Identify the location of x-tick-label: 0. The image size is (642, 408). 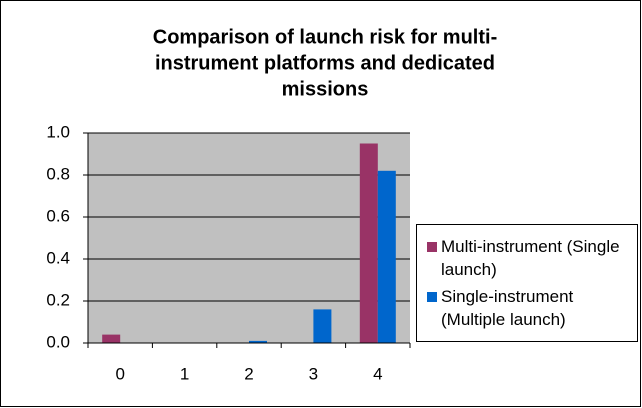
(119, 373).